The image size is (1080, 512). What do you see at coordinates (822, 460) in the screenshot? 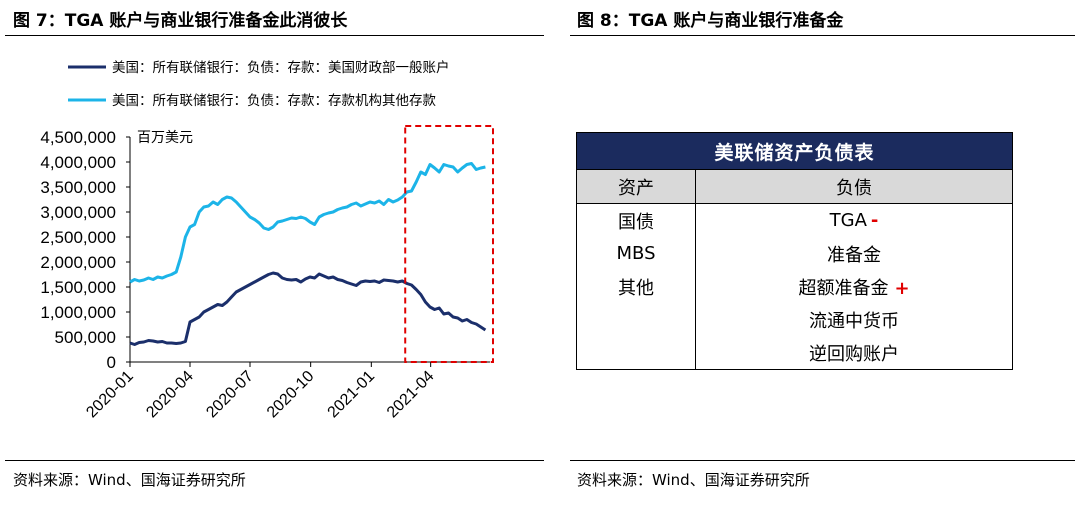
I see `source-rule-right` at bounding box center [822, 460].